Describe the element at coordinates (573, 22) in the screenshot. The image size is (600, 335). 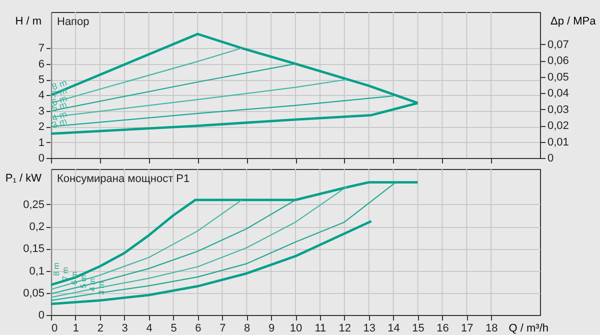
I see `y2-axis-title: Δp / MPa` at that location.